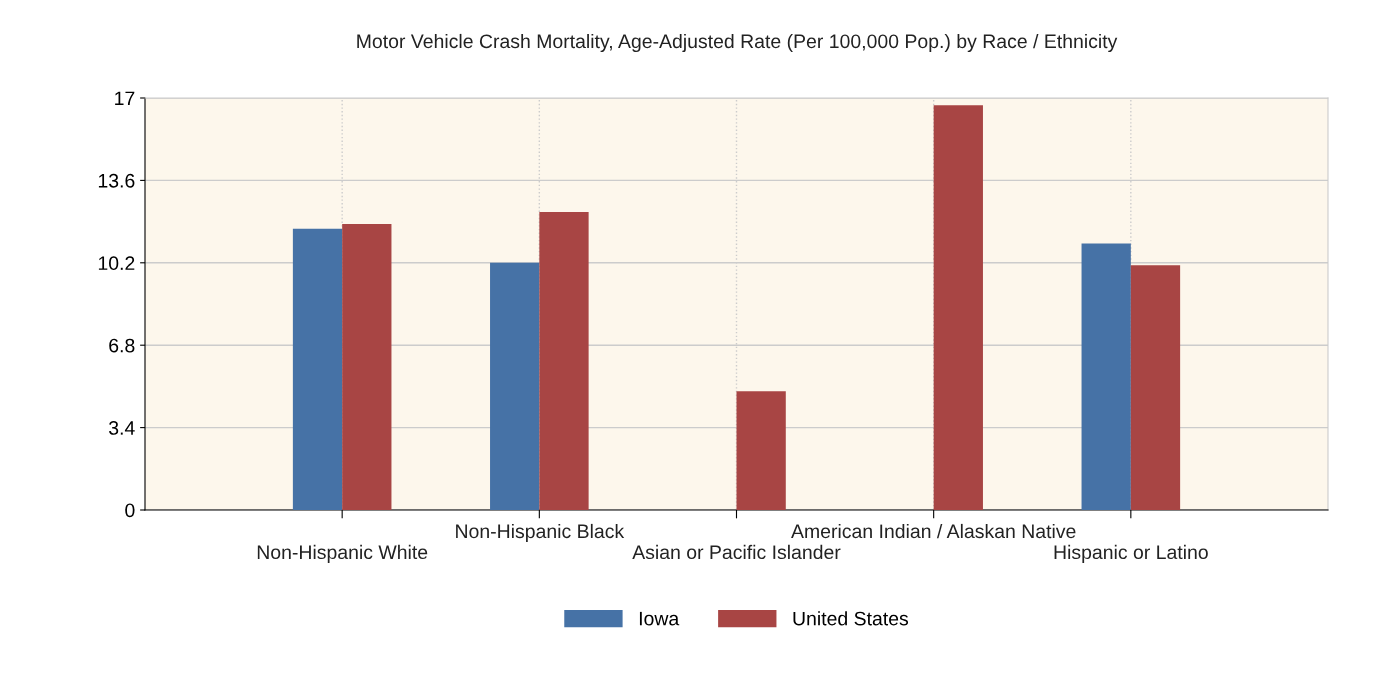 Image resolution: width=1390 pixels, height=683 pixels. I want to click on y-tick-label: 0, so click(130, 510).